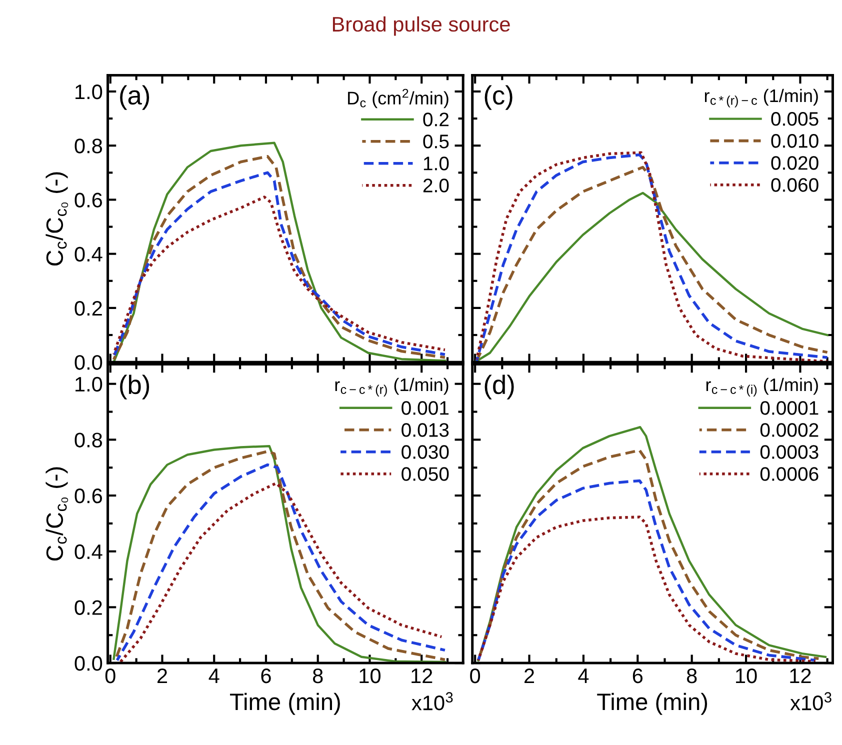 The width and height of the screenshot is (842, 745). I want to click on legend-label: 0.030, so click(425, 452).